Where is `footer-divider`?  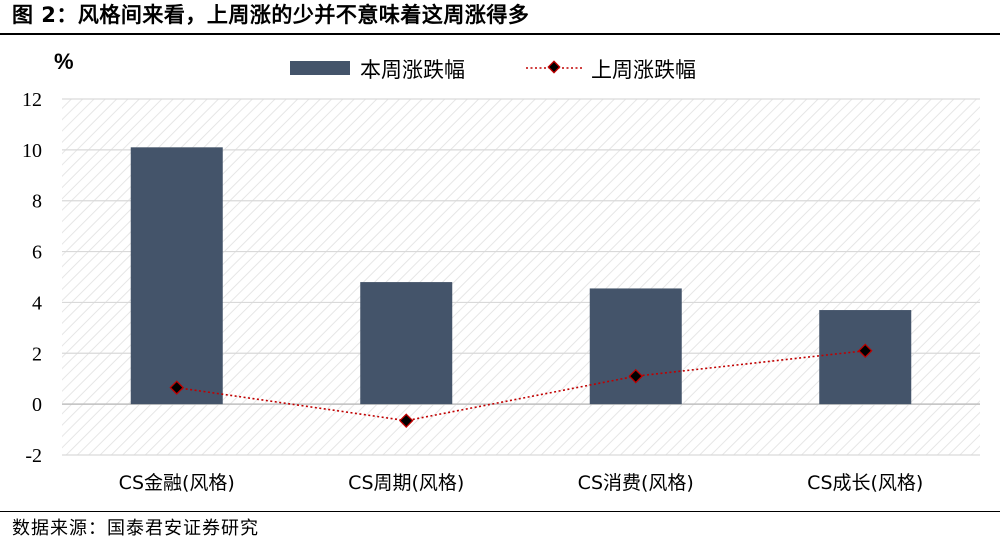 footer-divider is located at coordinates (500, 511).